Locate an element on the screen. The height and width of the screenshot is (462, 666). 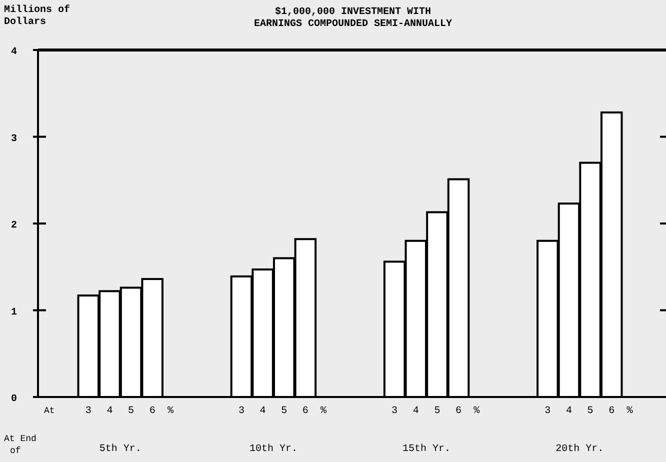
y-axis-title: Millions of Dollars is located at coordinates (37, 16).